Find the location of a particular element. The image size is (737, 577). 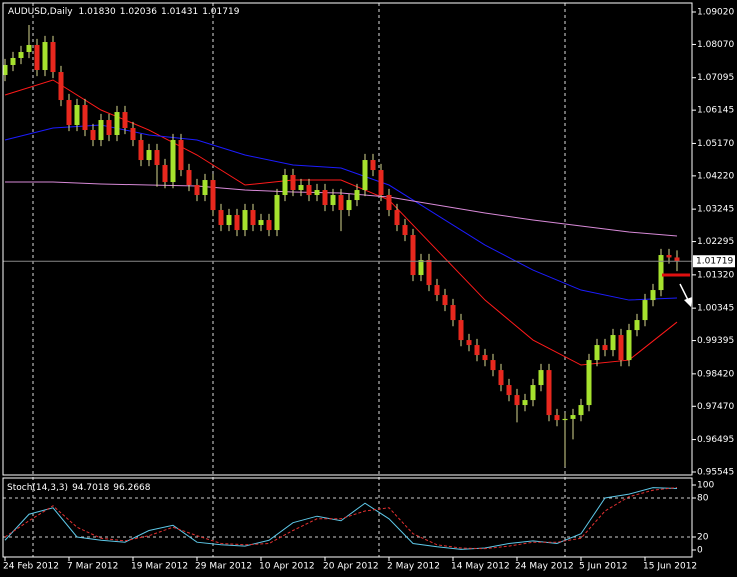

x-tick-label: 19 Mar 2012 is located at coordinates (159, 567).